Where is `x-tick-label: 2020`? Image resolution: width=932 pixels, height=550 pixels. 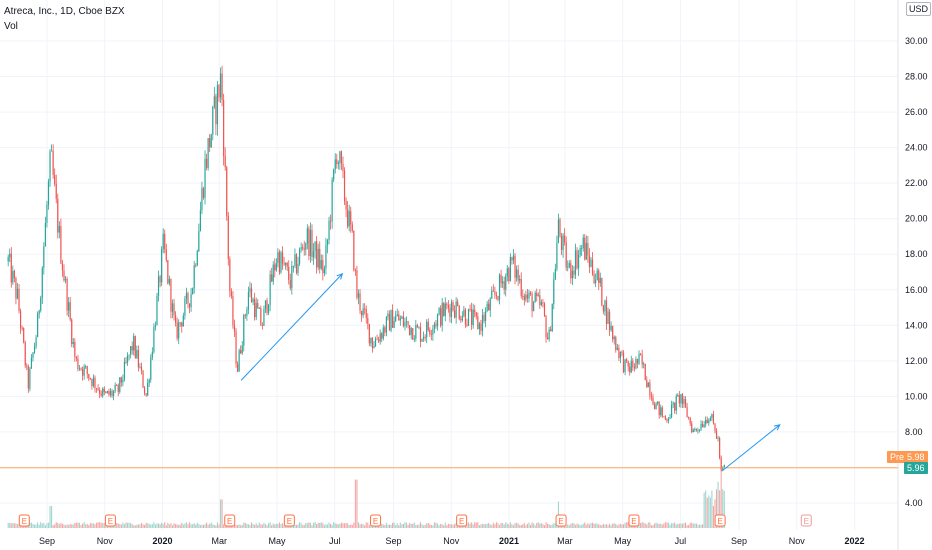
x-tick-label: 2020 is located at coordinates (162, 541).